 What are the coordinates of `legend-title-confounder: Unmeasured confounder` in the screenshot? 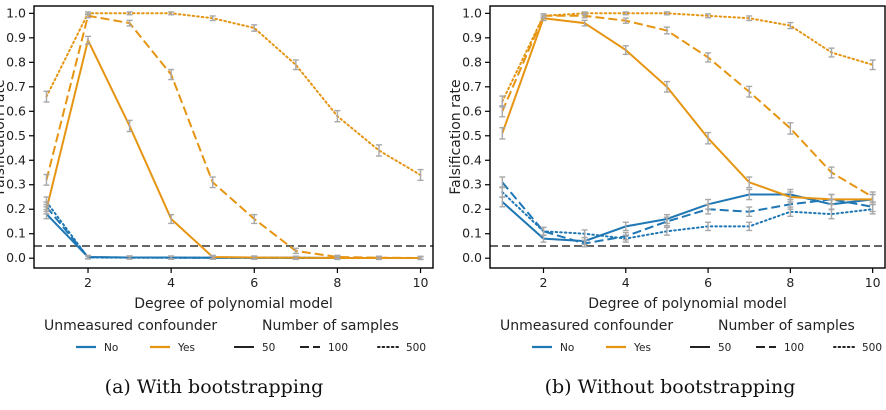 It's located at (586, 326).